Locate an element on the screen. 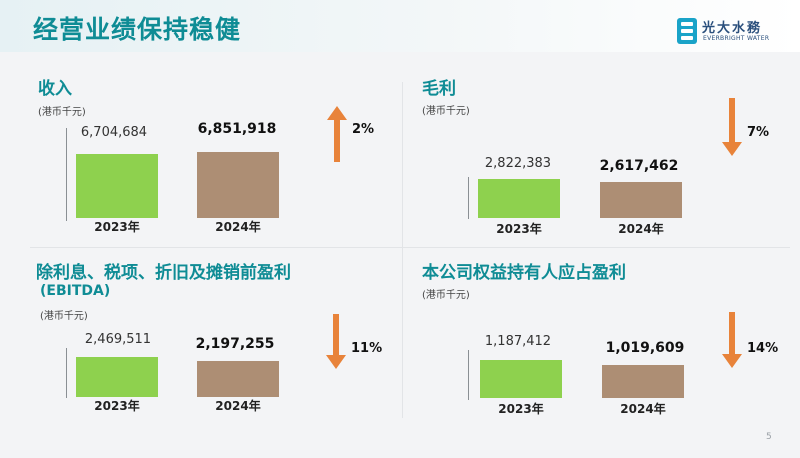 The image size is (800, 458). header-bar: 经营业绩保持稳健 光大水務 EVERBRIGHT WATER is located at coordinates (400, 26).